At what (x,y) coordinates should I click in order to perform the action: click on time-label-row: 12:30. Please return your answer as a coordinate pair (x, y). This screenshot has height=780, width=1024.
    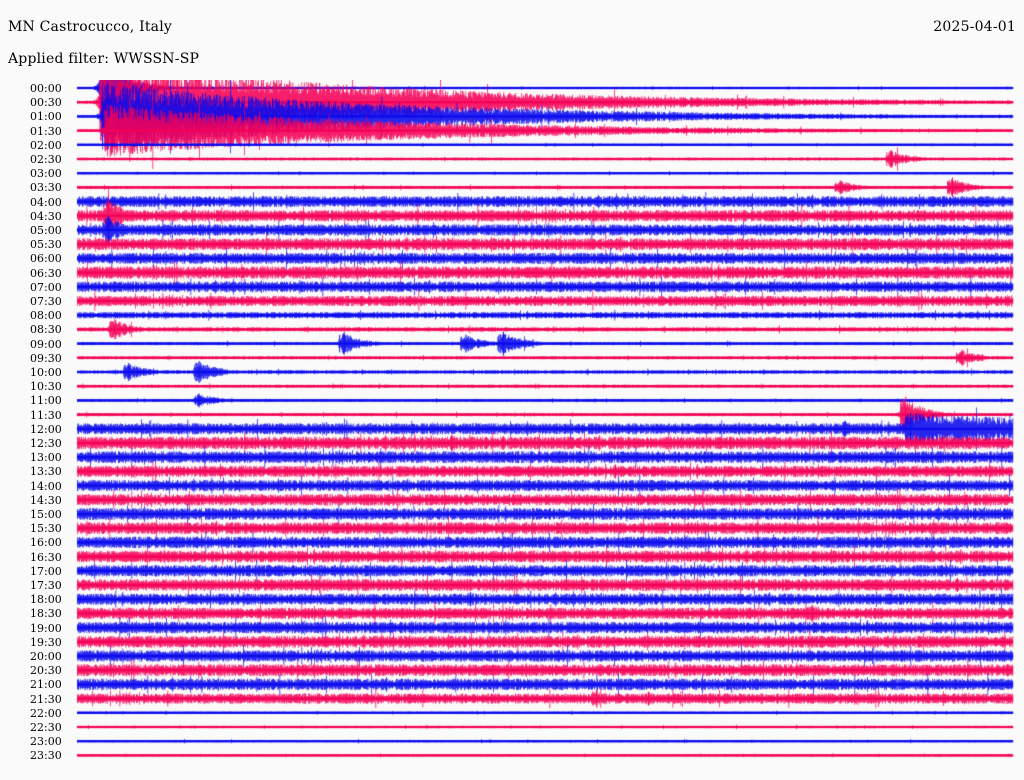
    Looking at the image, I should click on (46, 443).